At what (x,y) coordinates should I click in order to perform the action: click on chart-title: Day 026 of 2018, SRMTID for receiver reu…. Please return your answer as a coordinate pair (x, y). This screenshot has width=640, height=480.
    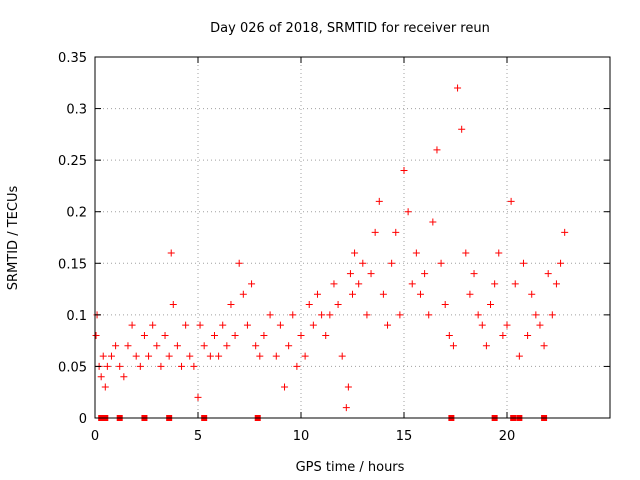
    Looking at the image, I should click on (350, 28).